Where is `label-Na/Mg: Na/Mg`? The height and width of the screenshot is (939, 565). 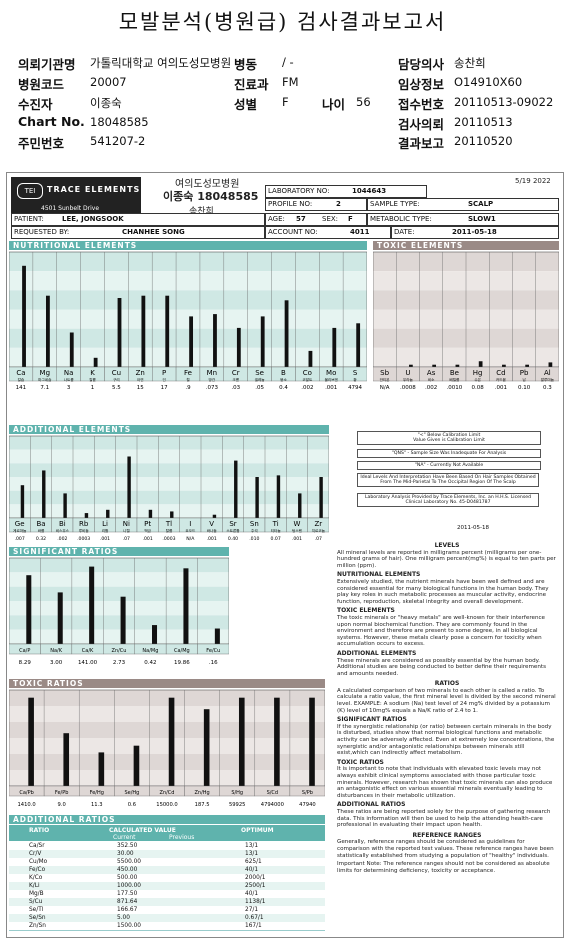 label-Na/Mg: Na/Mg is located at coordinates (150, 651).